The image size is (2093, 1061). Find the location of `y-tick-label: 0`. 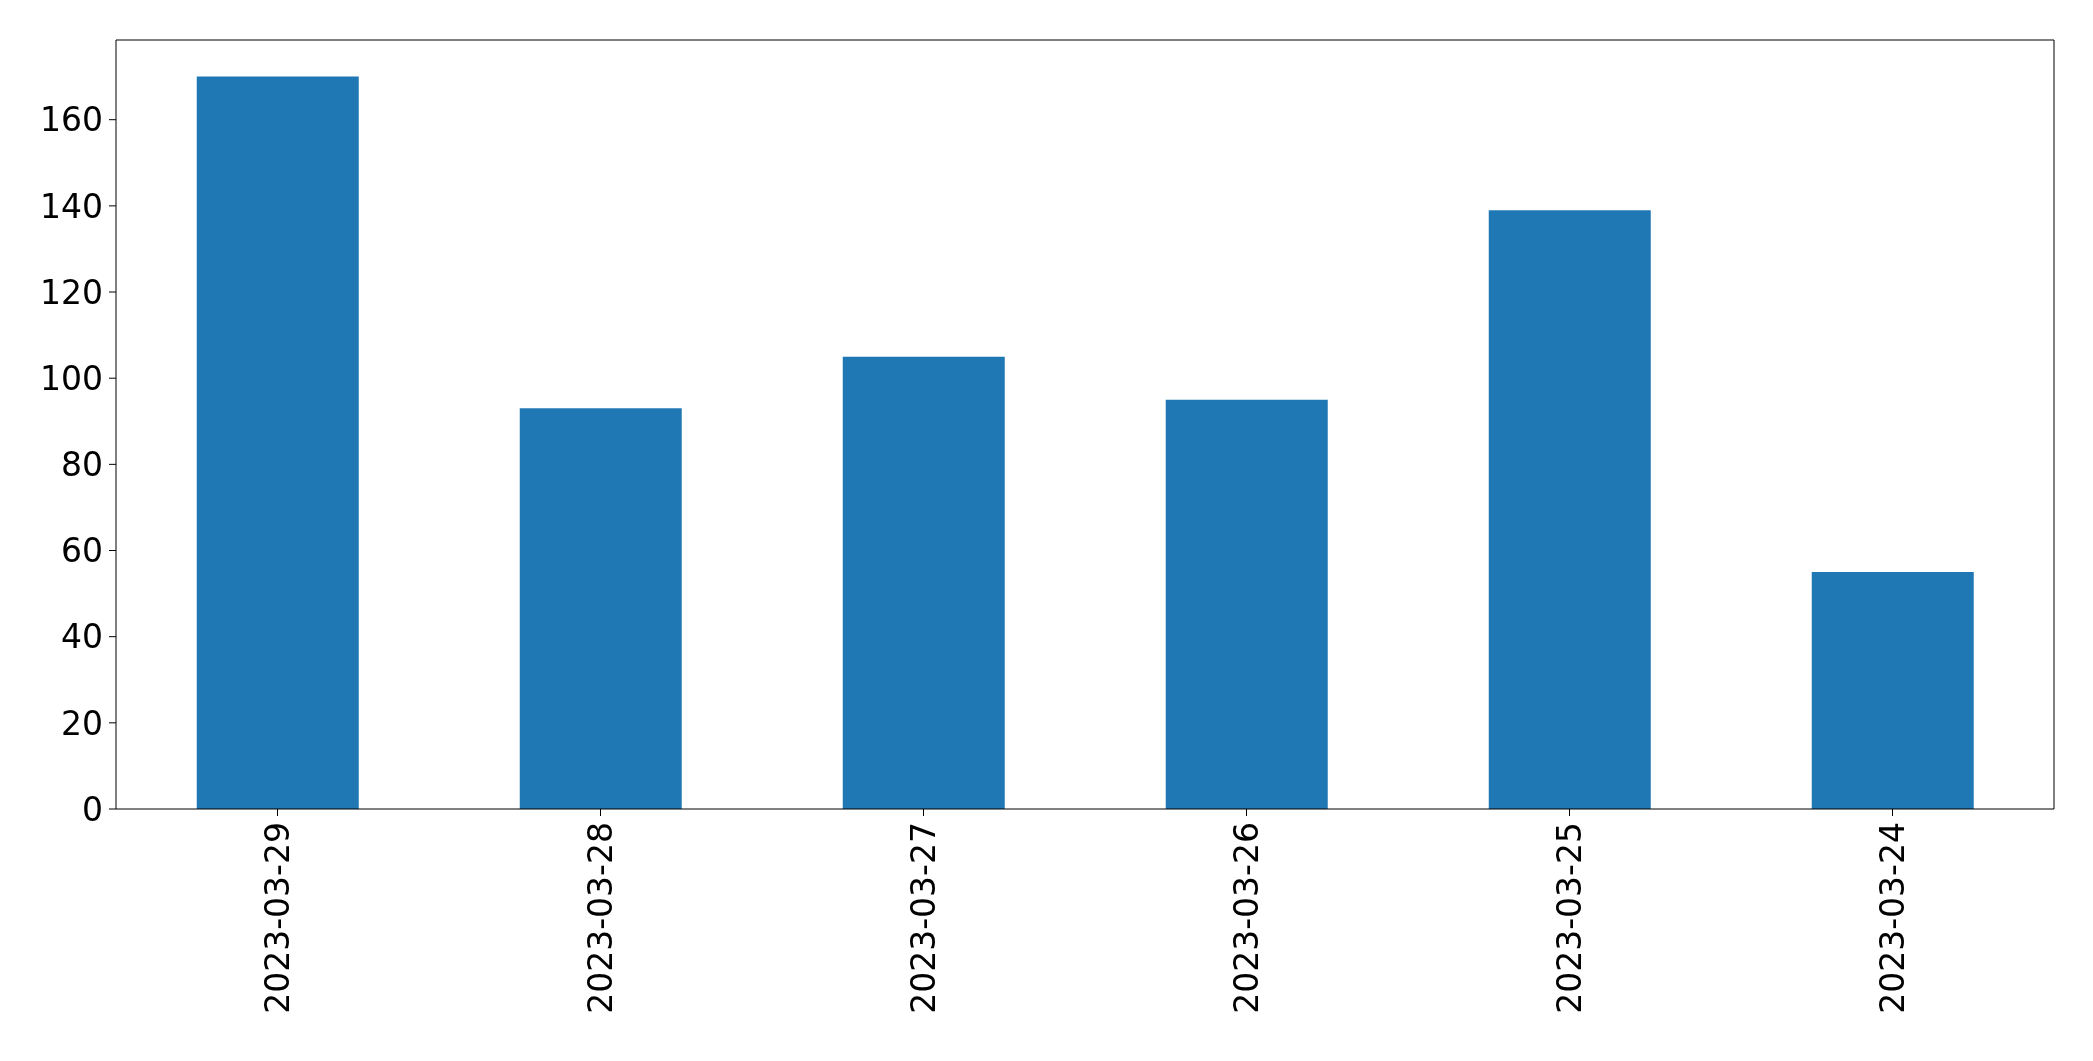

y-tick-label: 0 is located at coordinates (92, 809).